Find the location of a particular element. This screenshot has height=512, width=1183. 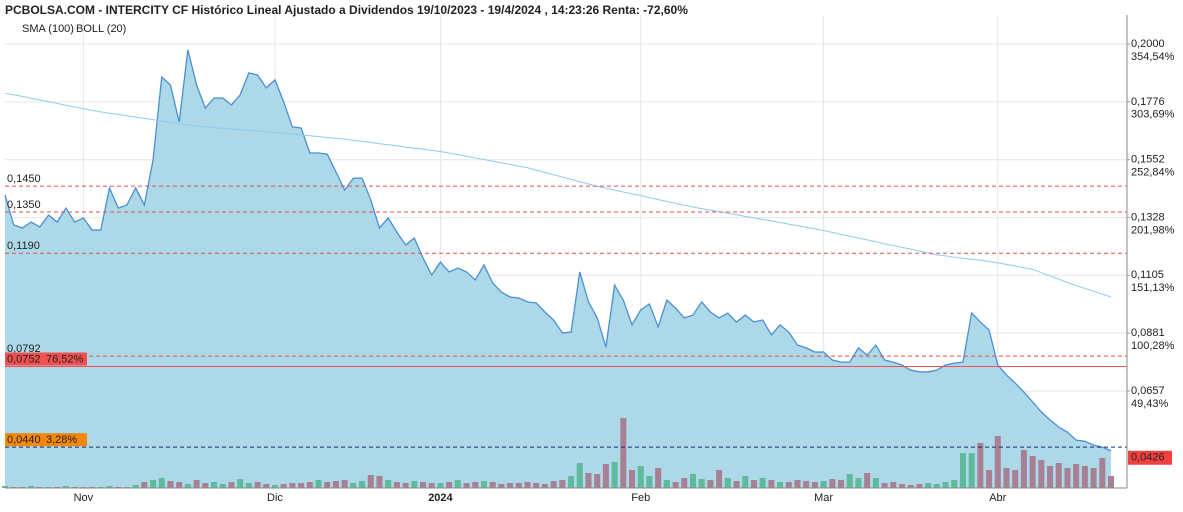

last-price-label: 0,0426 is located at coordinates (1148, 458).